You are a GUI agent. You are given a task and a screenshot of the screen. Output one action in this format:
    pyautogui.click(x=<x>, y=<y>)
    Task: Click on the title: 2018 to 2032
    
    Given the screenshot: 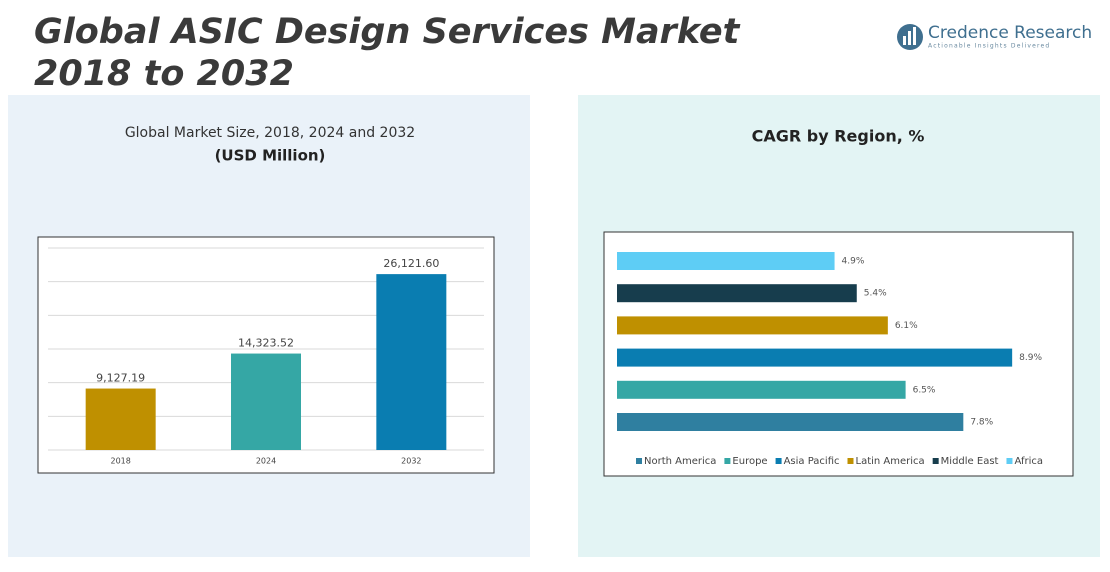 What is the action you would take?
    pyautogui.click(x=164, y=74)
    